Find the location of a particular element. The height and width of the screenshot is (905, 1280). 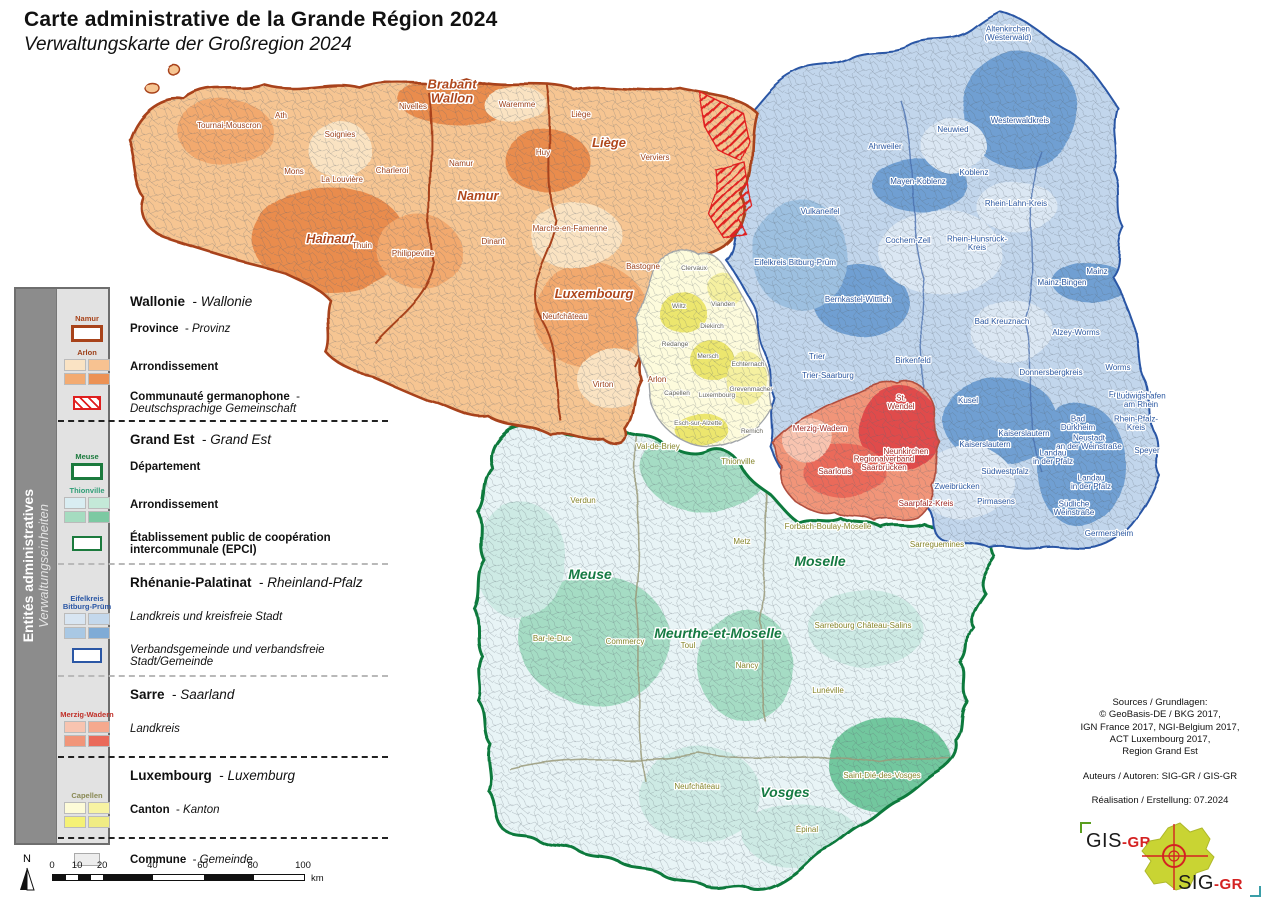

map-label: Grevenmacher is located at coordinates (752, 389).